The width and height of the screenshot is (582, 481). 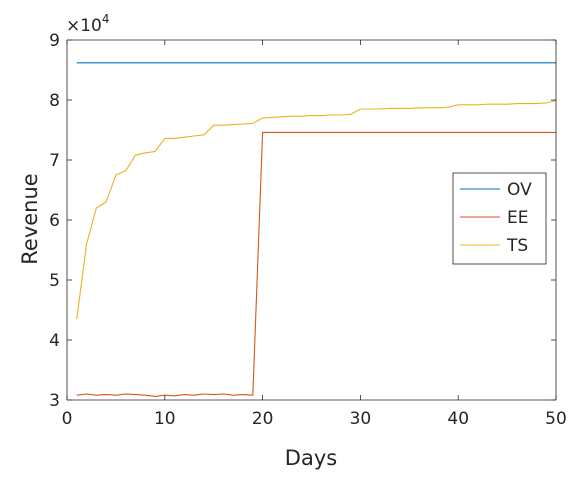 I want to click on x-axis-label: Days, so click(x=311, y=458).